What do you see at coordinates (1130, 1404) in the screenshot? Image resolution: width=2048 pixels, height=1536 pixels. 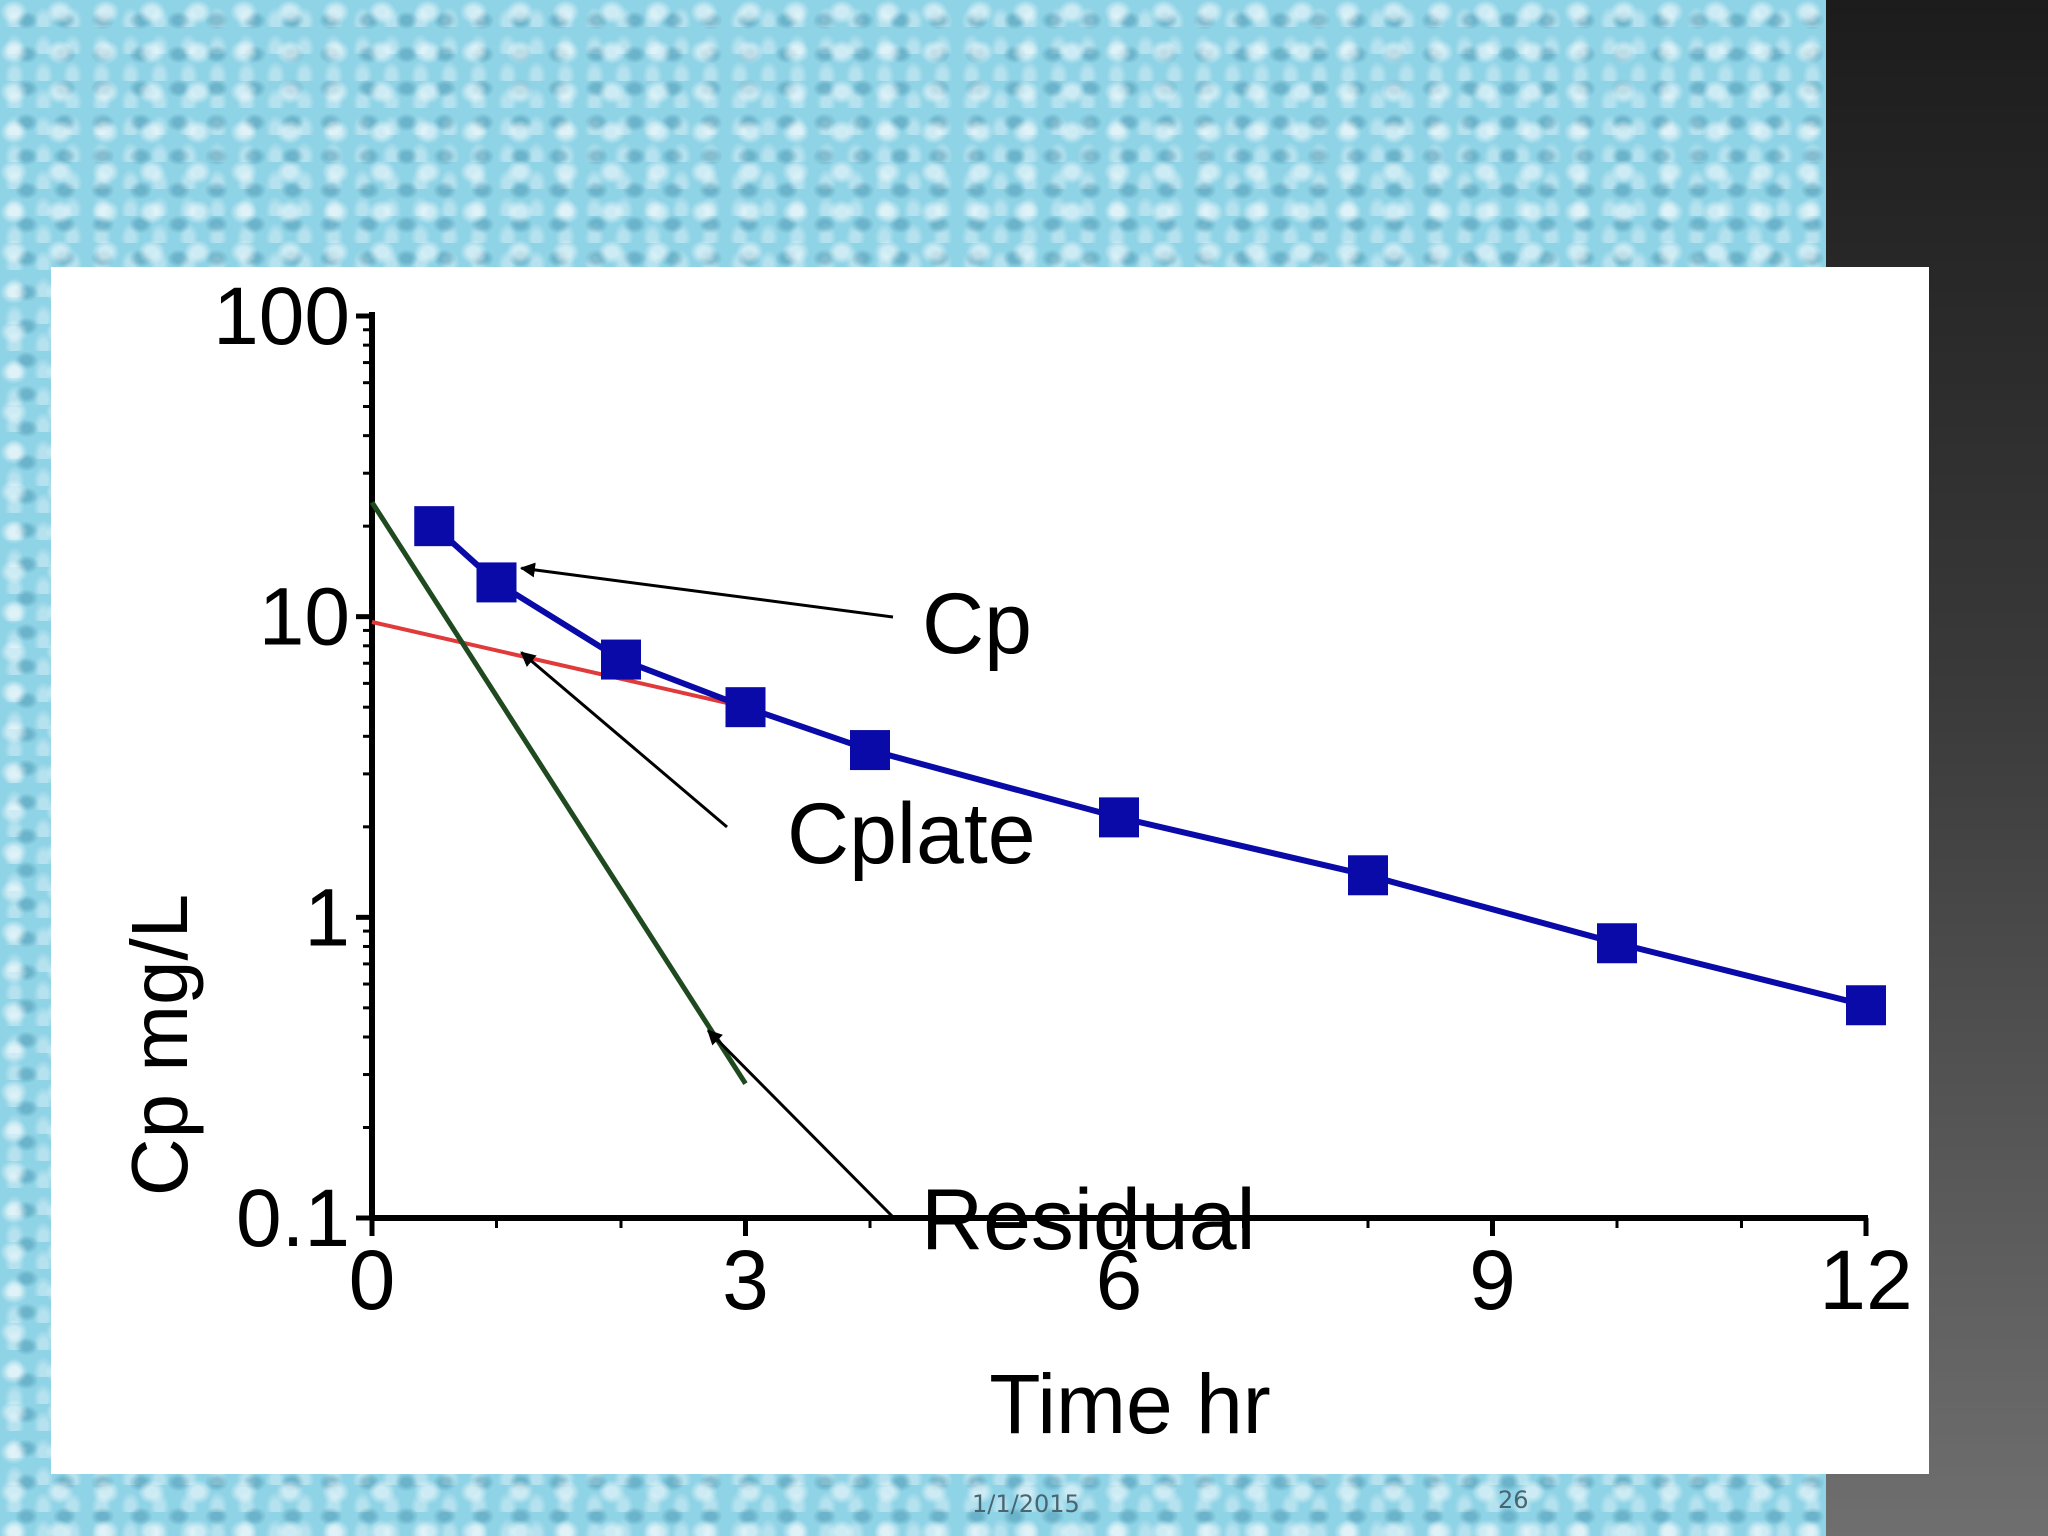 I see `x-axis-label: Time hr` at bounding box center [1130, 1404].